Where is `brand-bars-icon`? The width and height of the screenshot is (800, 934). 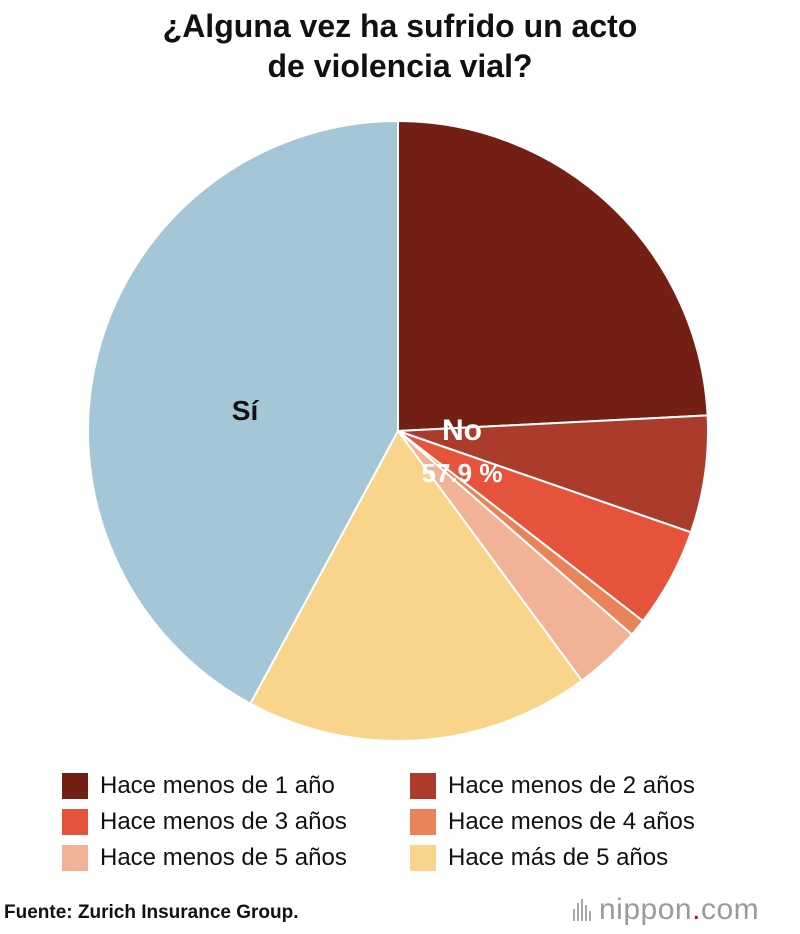 brand-bars-icon is located at coordinates (583, 910).